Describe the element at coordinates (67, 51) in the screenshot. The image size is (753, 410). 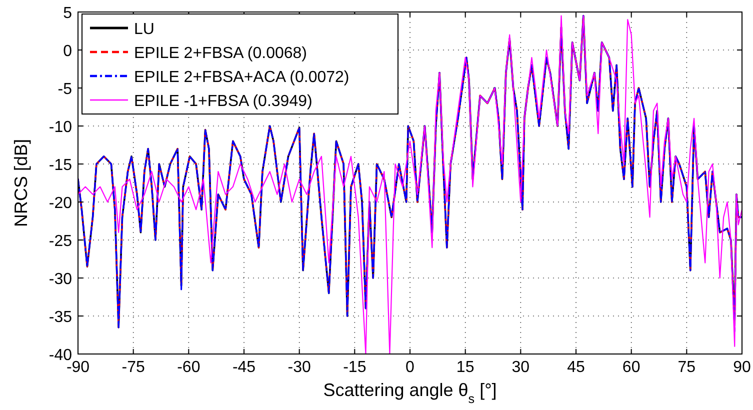
I see `y-tick-label: 0` at that location.